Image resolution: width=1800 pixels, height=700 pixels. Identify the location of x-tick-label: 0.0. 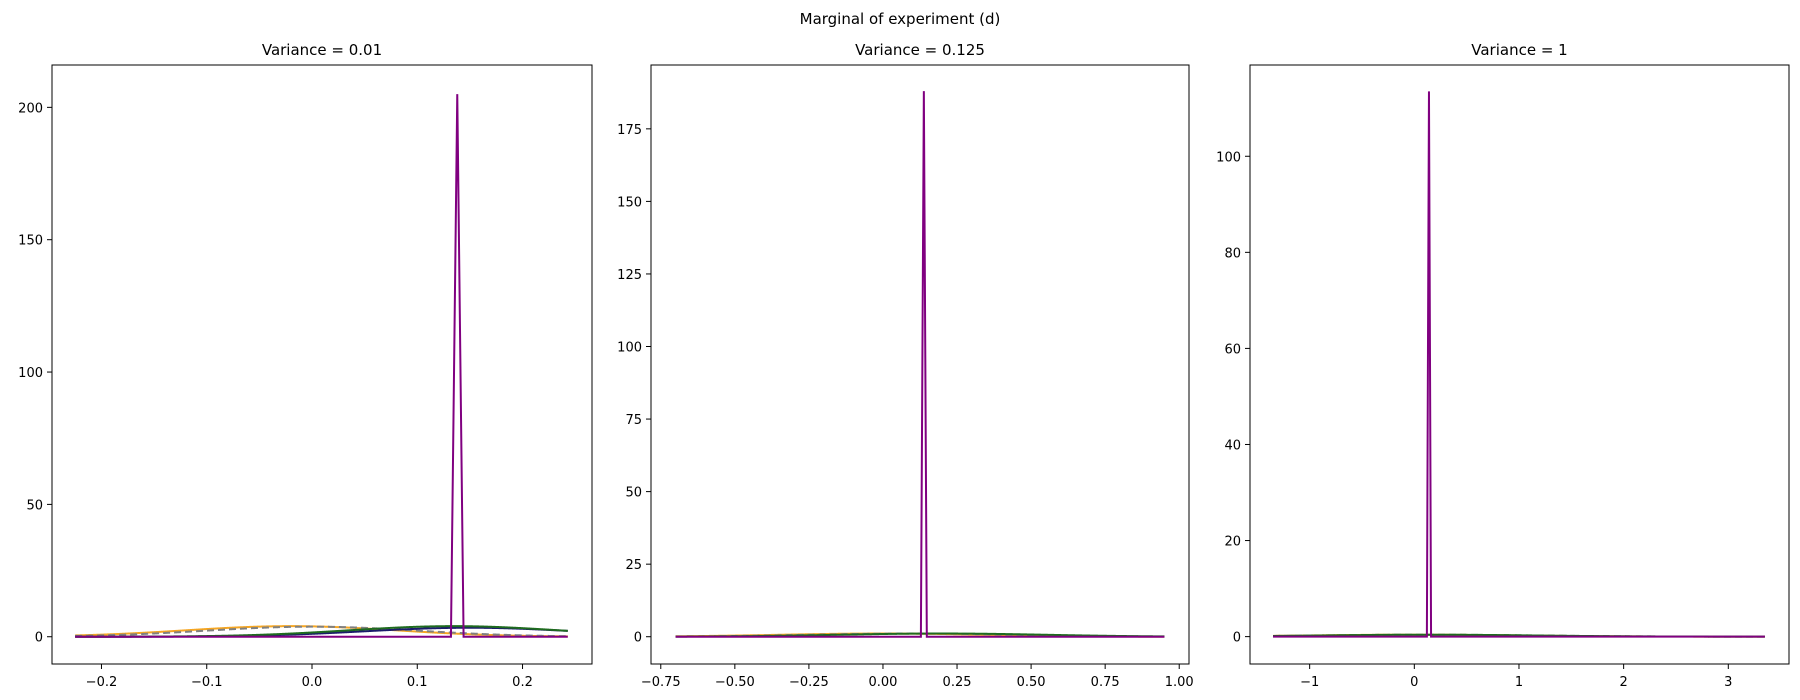
(312, 682).